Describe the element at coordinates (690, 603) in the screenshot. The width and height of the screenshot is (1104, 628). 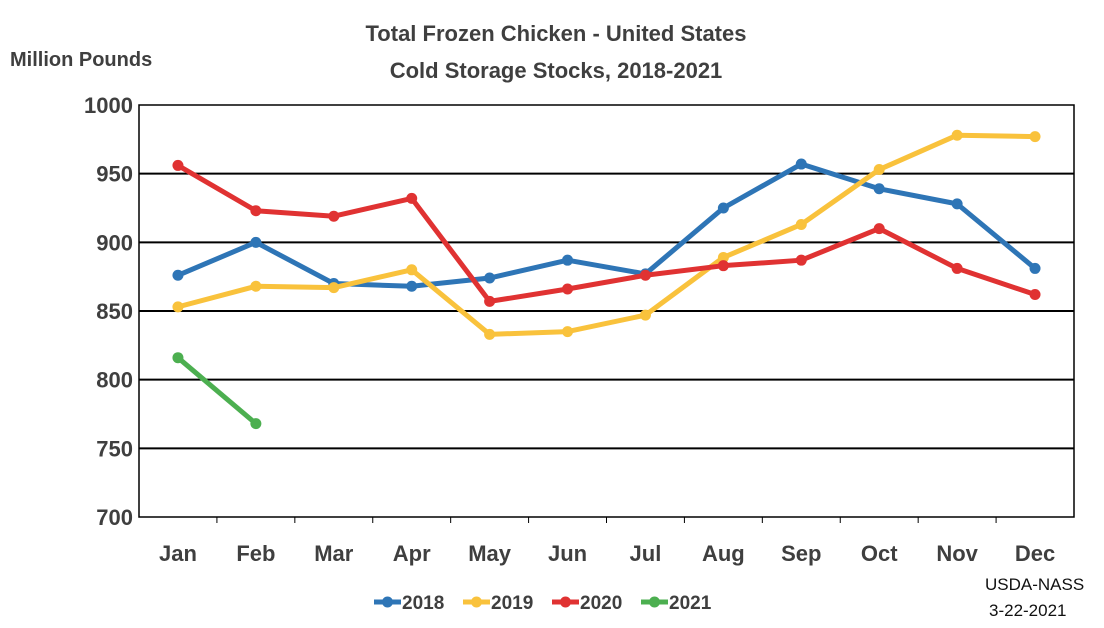
I see `legend-label-2021: 2021` at that location.